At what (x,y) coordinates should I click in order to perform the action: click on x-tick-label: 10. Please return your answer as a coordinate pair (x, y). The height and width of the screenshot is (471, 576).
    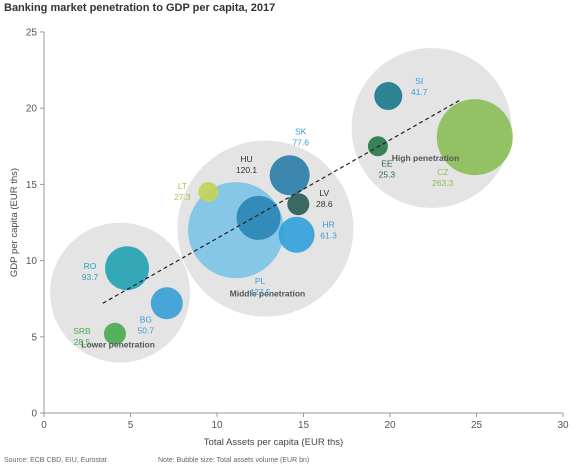
    Looking at the image, I should click on (217, 425).